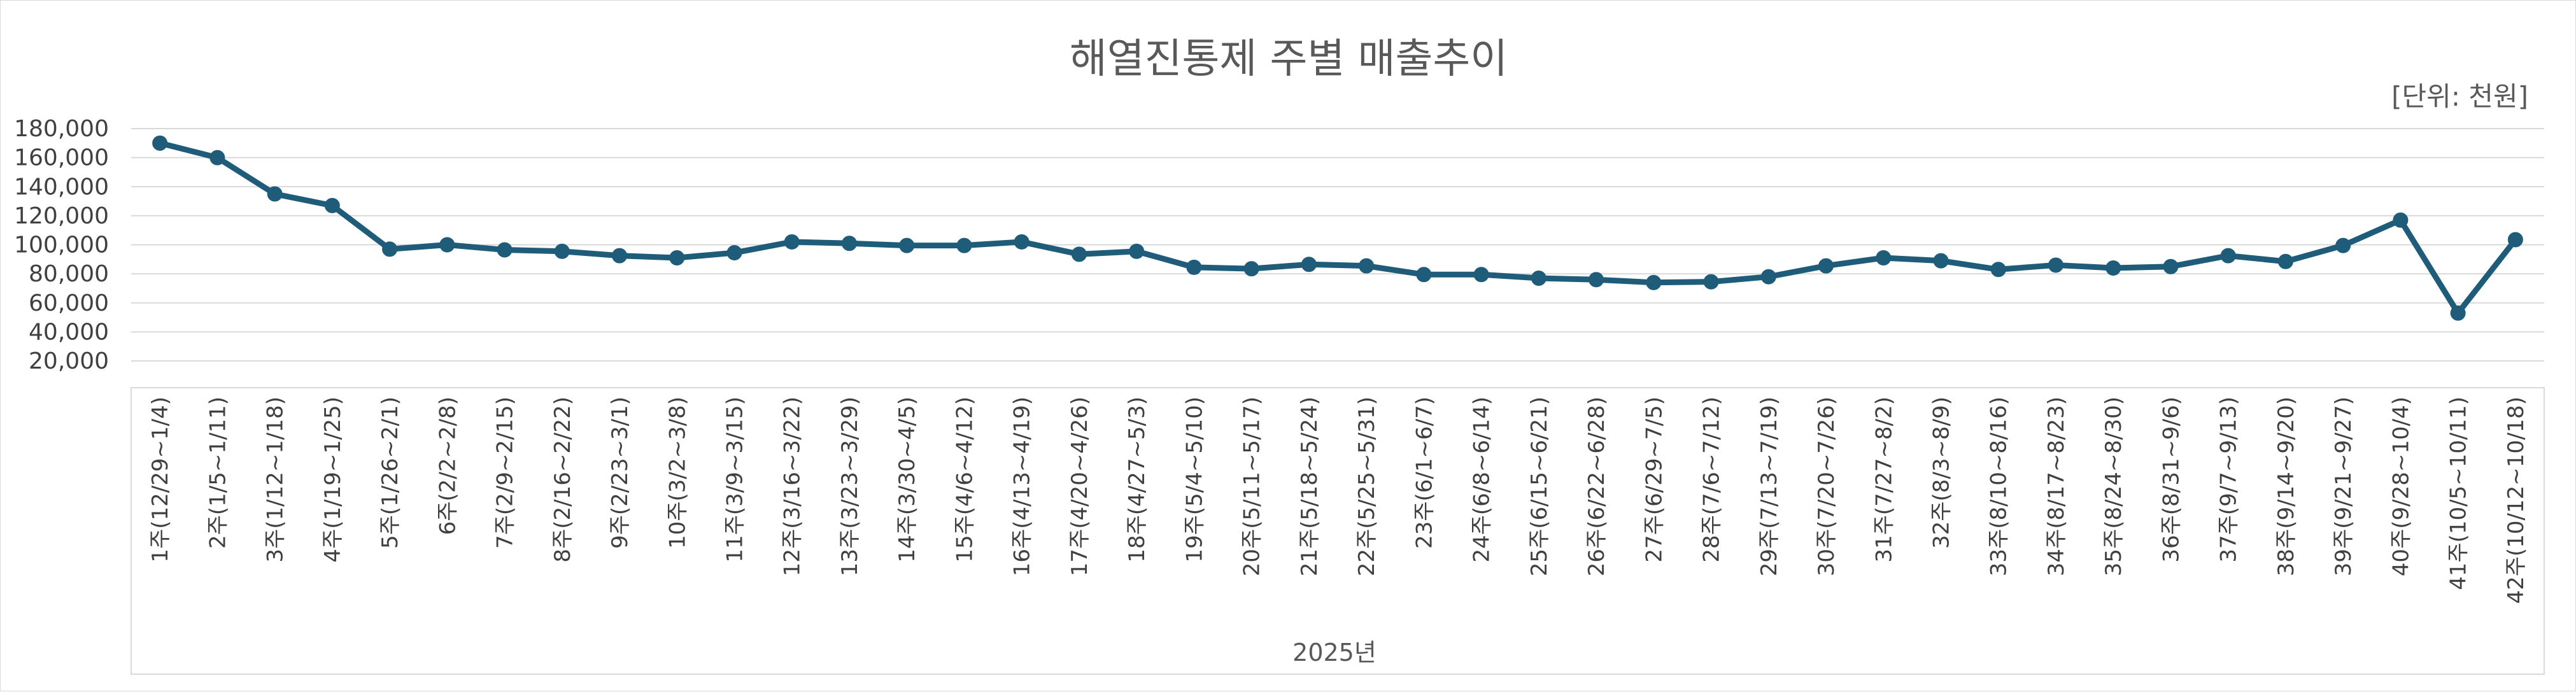  I want to click on x-tick-label: 2주(1/5~1/11), so click(217, 473).